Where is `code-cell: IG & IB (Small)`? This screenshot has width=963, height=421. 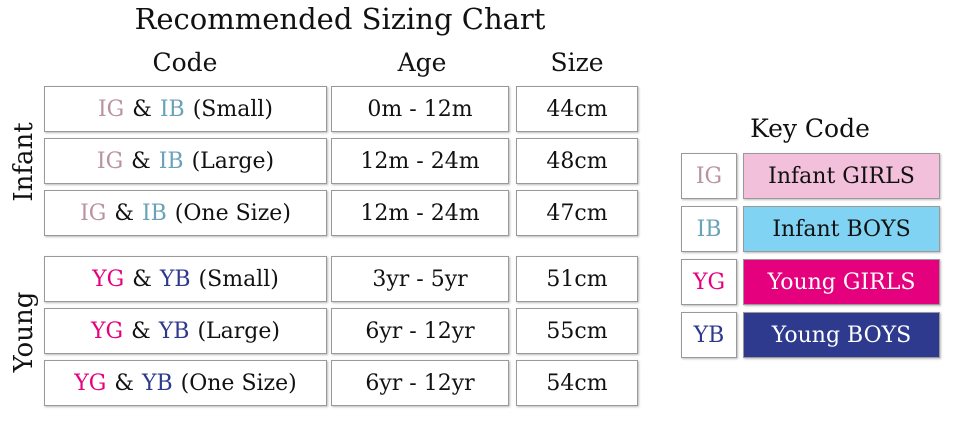
code-cell: IG & IB (Small) is located at coordinates (185, 109).